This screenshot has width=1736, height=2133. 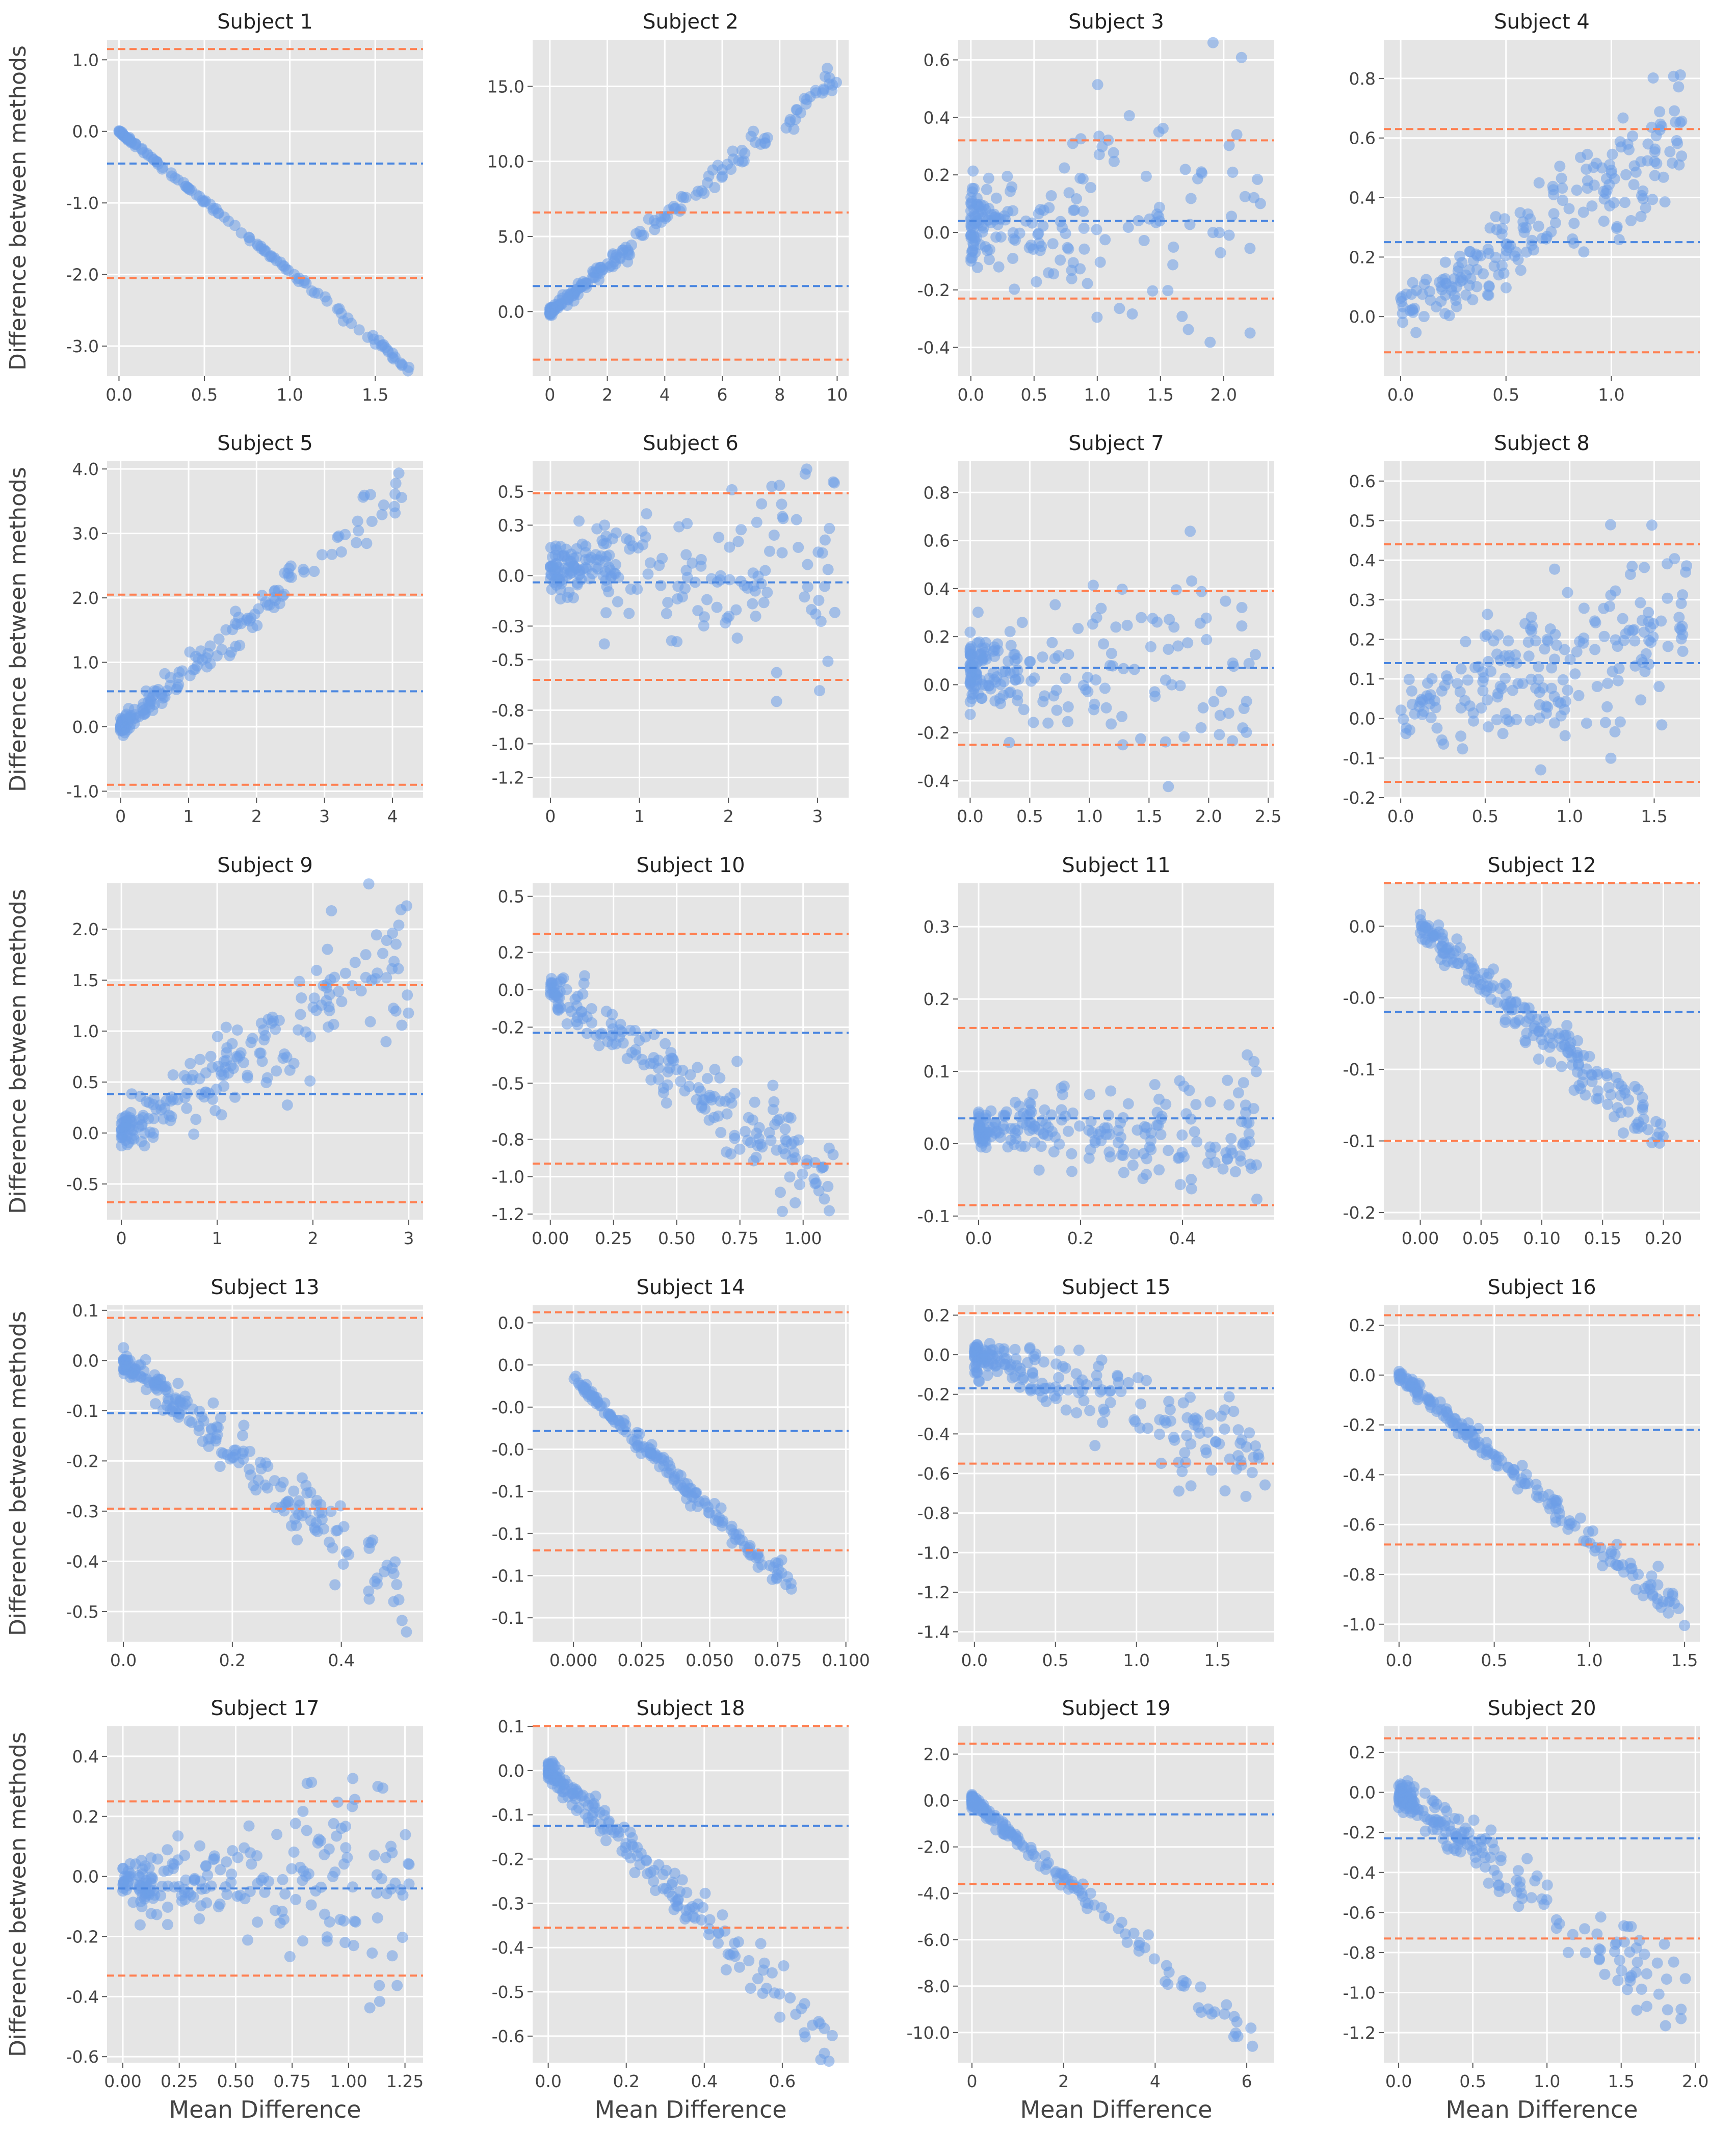 I want to click on subplot-title: Subject 6, so click(x=691, y=443).